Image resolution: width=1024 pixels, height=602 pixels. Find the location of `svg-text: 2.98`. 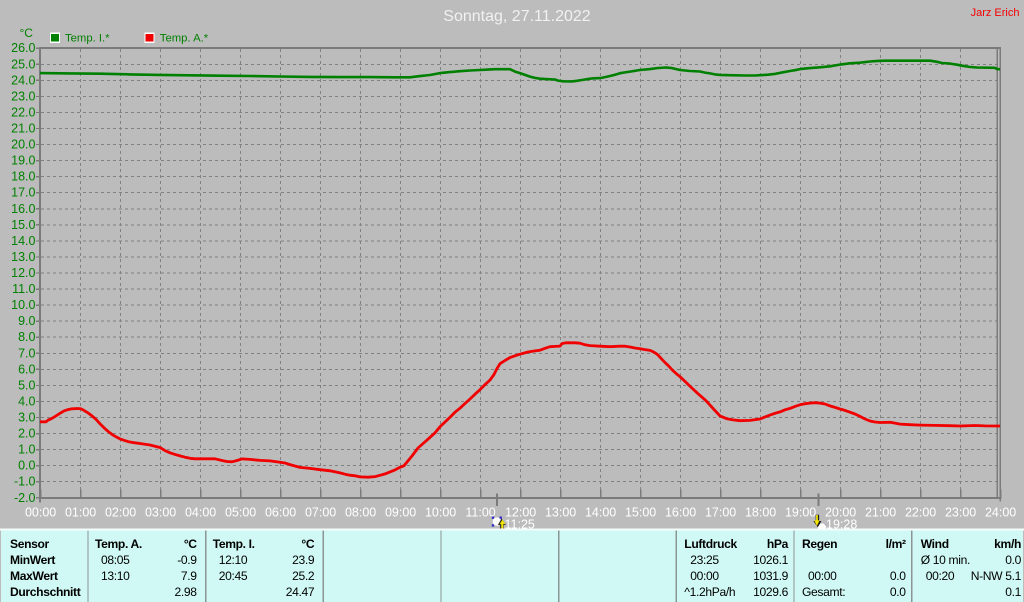

svg-text: 2.98 is located at coordinates (186, 592).